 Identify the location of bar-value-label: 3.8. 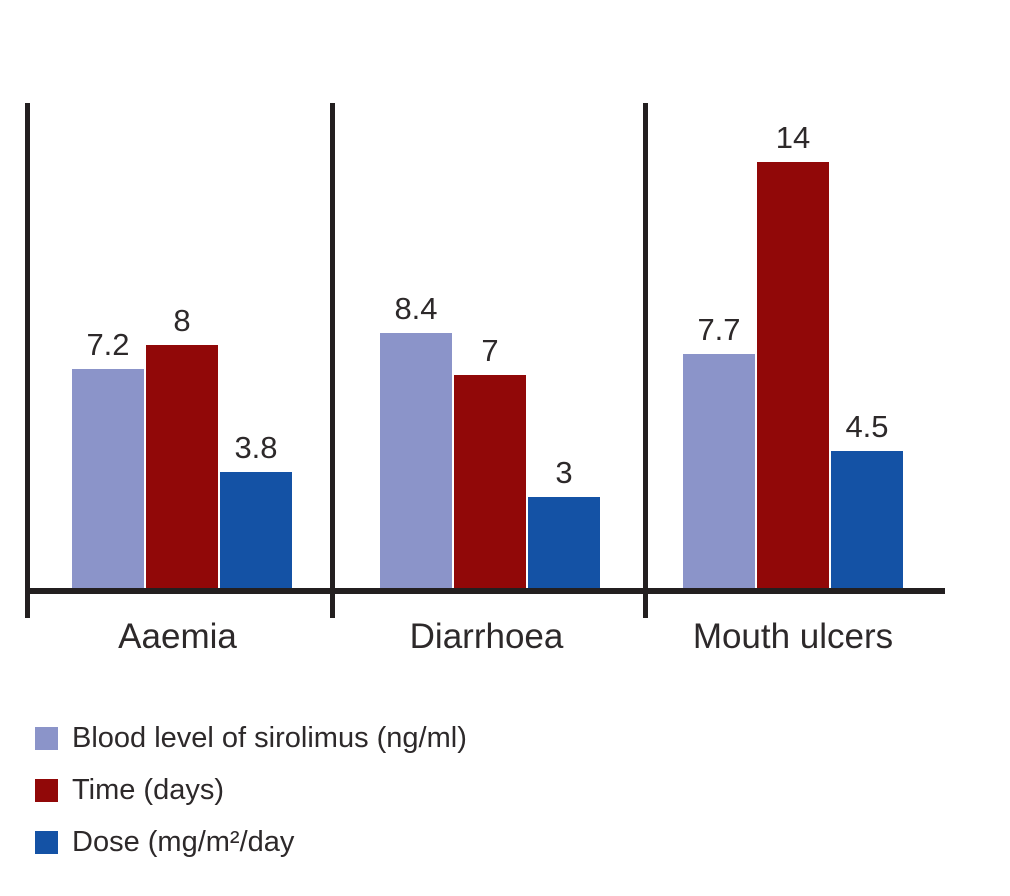
(256, 447).